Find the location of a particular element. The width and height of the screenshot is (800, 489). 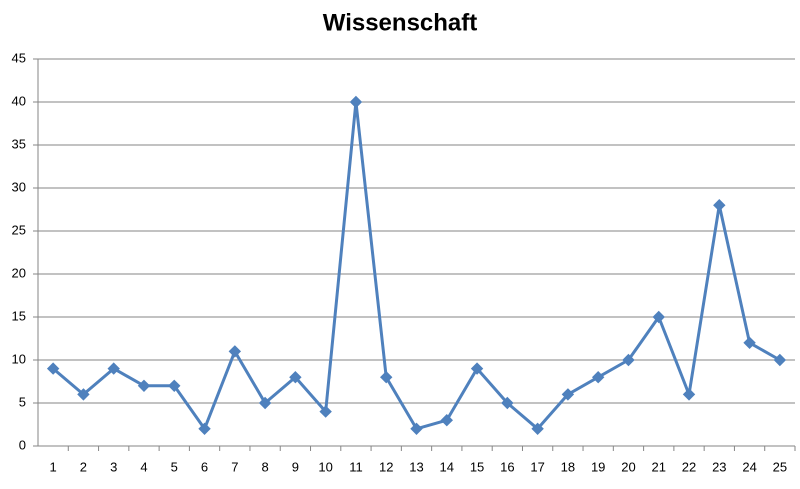

x-tick-label: 20 is located at coordinates (628, 466).